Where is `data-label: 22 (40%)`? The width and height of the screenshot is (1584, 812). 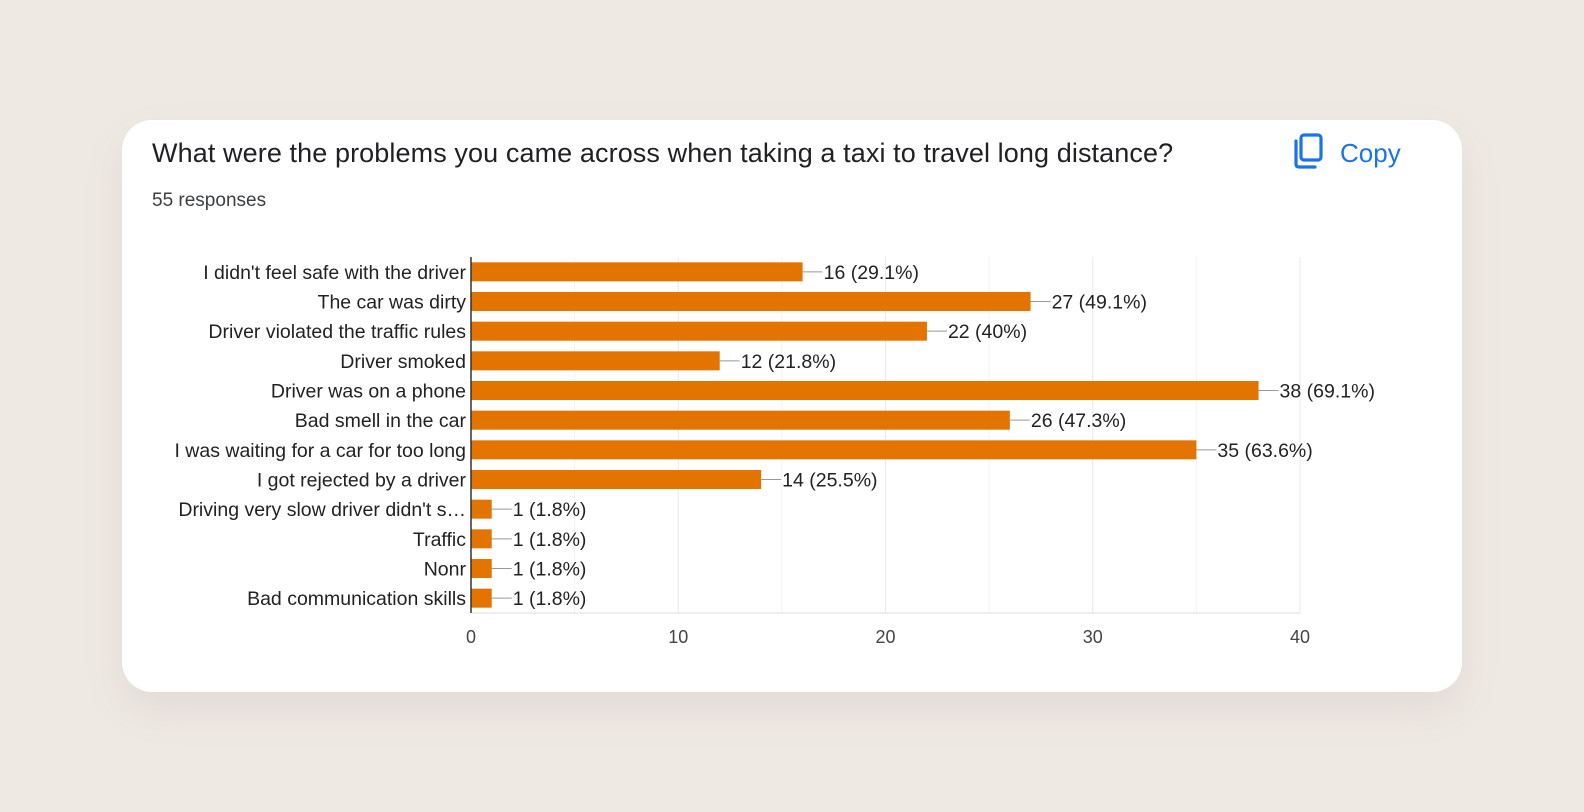
data-label: 22 (40%) is located at coordinates (987, 332).